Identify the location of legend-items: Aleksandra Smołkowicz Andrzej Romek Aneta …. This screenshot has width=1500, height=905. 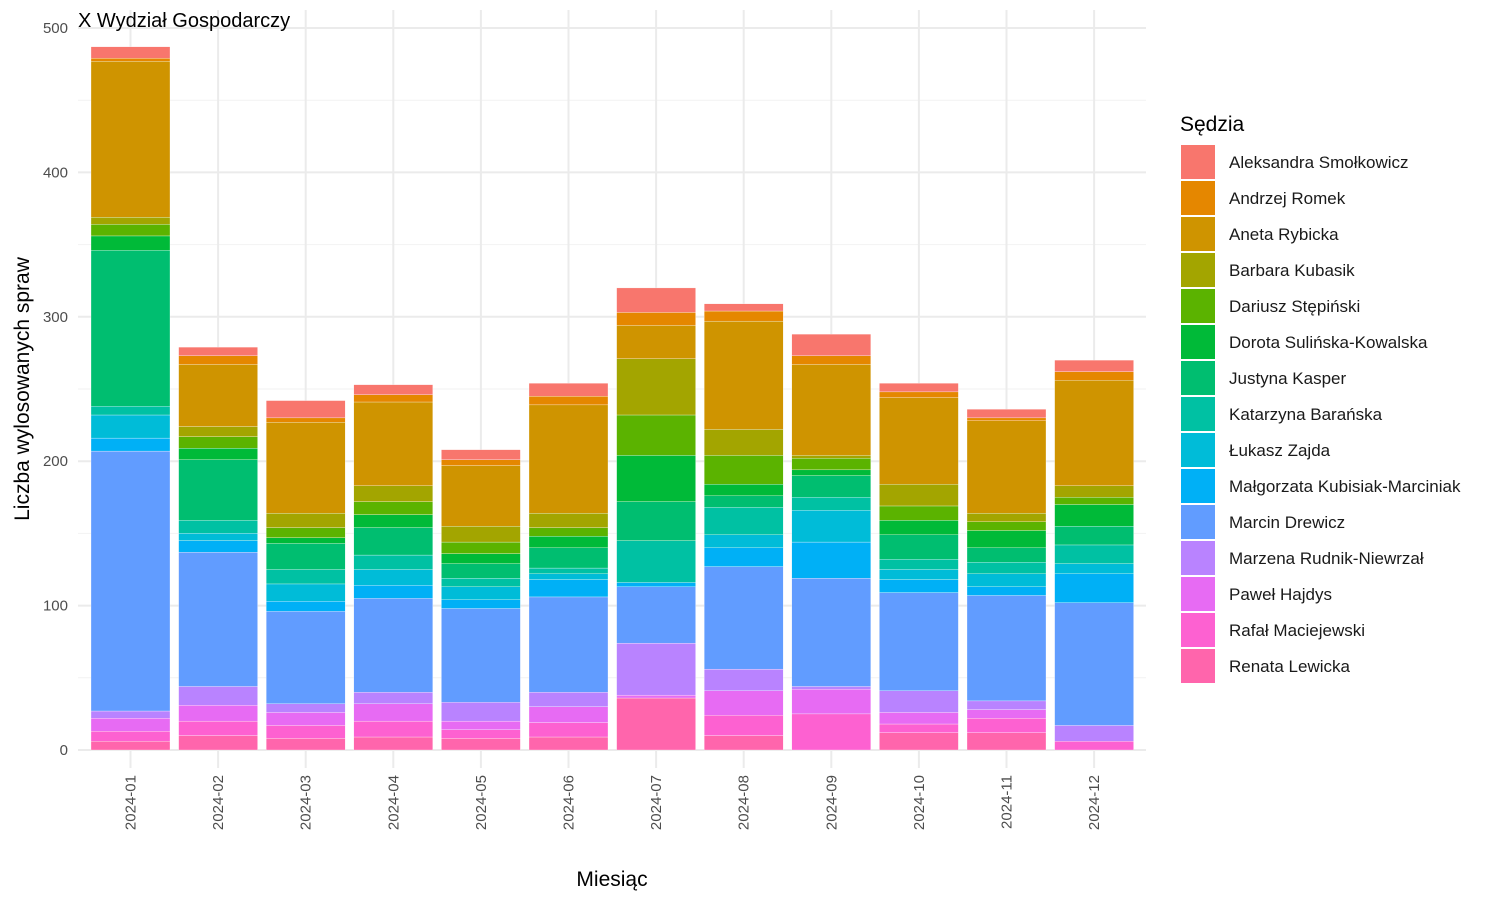
(1321, 414).